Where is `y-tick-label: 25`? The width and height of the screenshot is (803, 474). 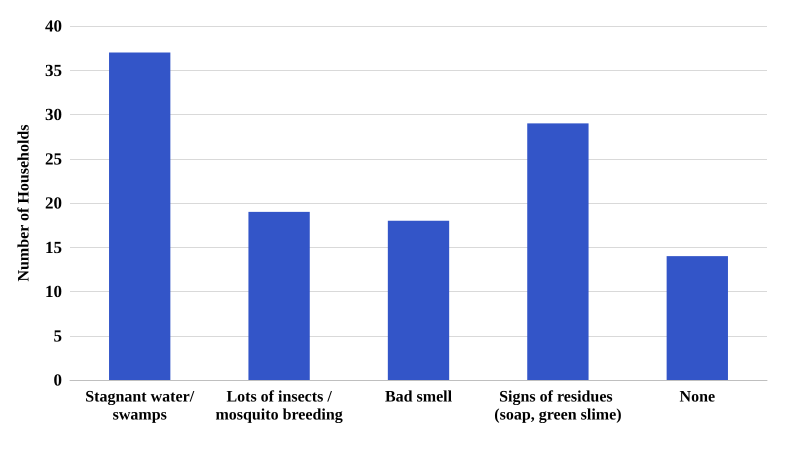
y-tick-label: 25 is located at coordinates (53, 158).